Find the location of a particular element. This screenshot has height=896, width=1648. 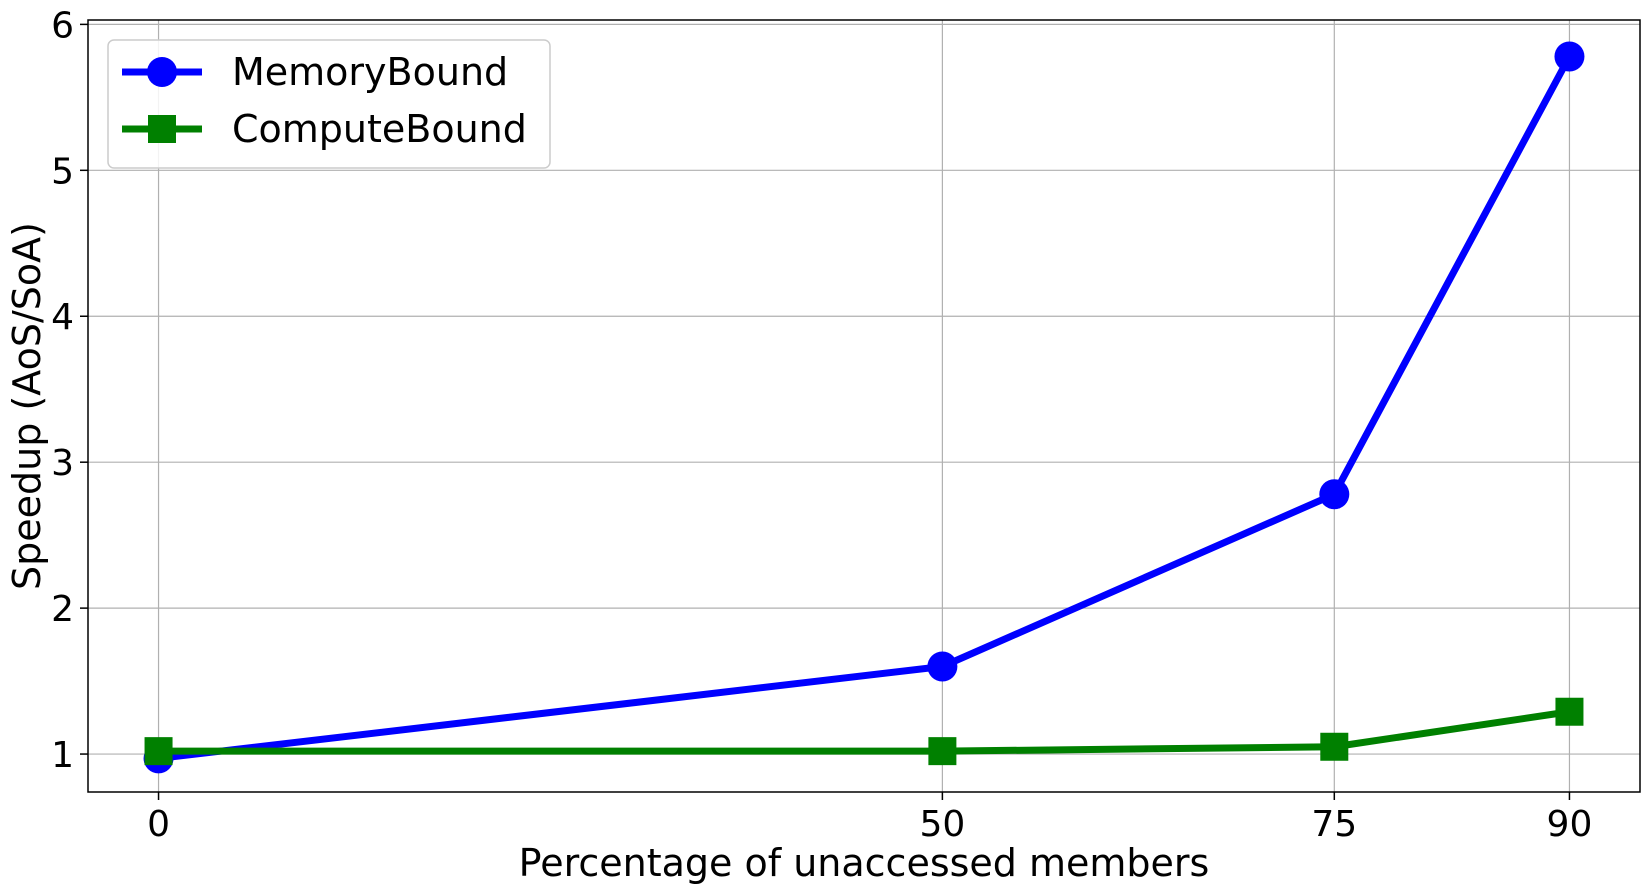

legend-memorybound-label: MemoryBound is located at coordinates (370, 72).